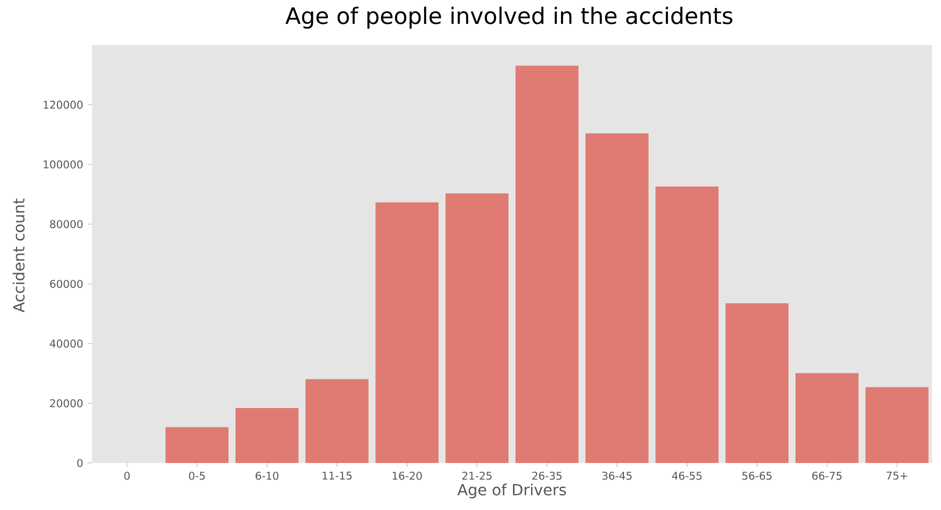 The image size is (941, 510). I want to click on x-tick-label: 21-25, so click(477, 476).